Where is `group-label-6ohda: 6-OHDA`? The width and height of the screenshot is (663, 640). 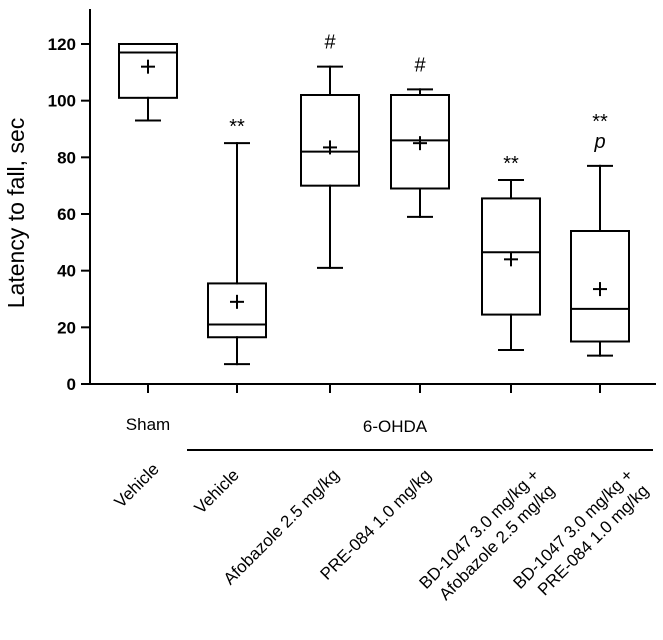
group-label-6ohda: 6-OHDA is located at coordinates (395, 426).